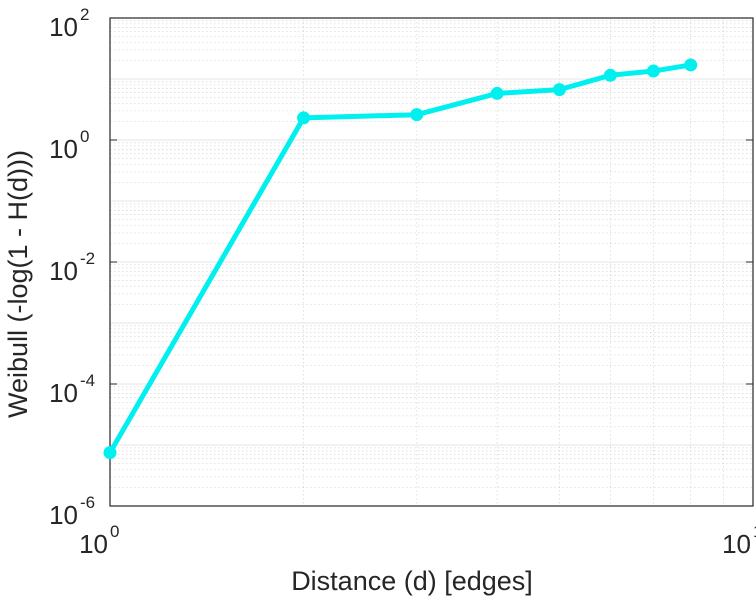  Describe the element at coordinates (114, 531) in the screenshot. I see `x-tick-exponent: 0` at that location.